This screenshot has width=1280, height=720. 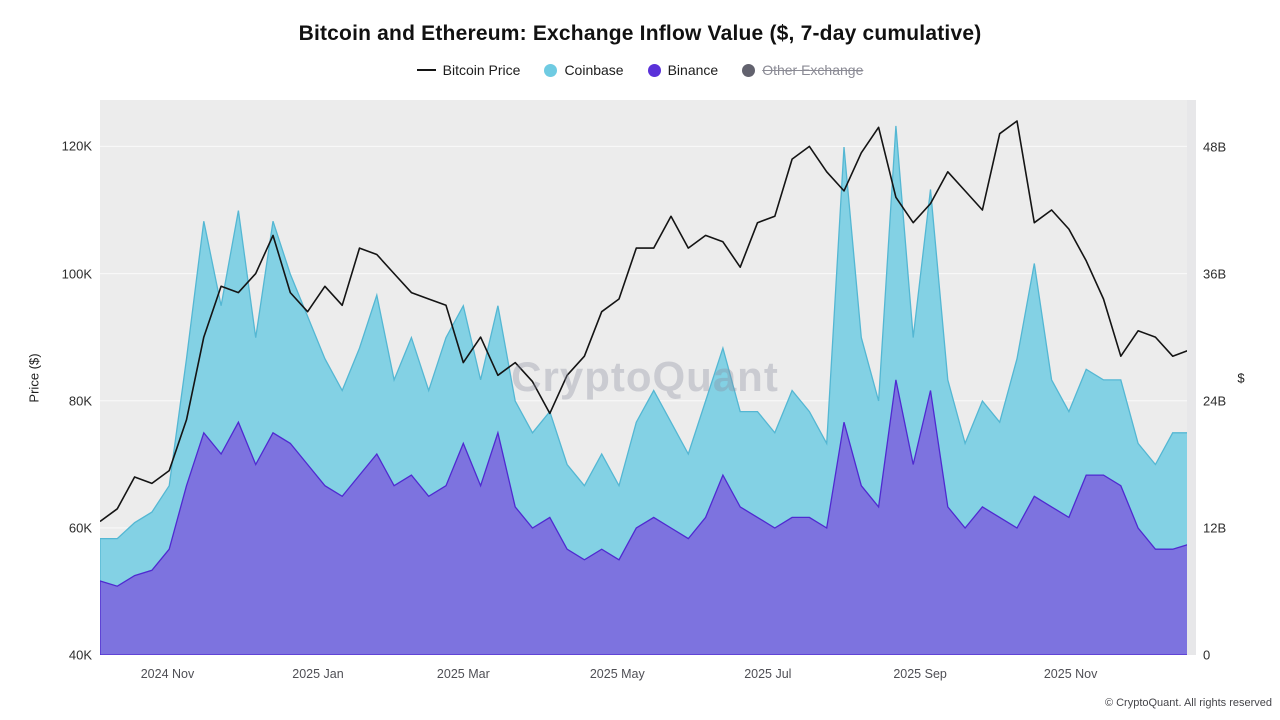 I want to click on right-axis-tick: 24B, so click(x=1215, y=401).